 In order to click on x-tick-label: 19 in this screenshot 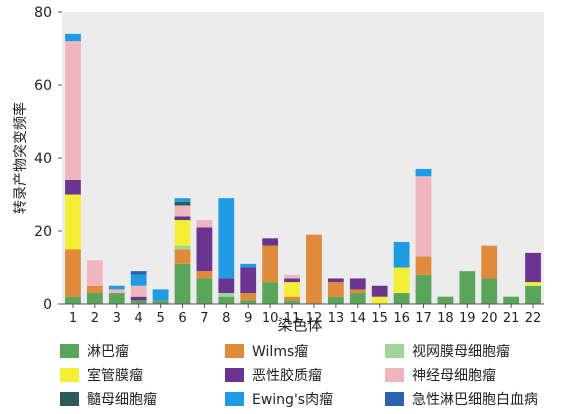, I will do `click(467, 318)`.